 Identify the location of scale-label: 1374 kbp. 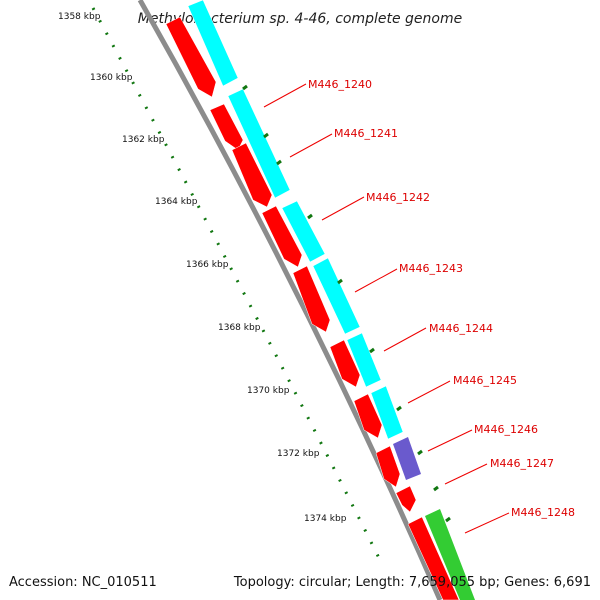
(325, 519).